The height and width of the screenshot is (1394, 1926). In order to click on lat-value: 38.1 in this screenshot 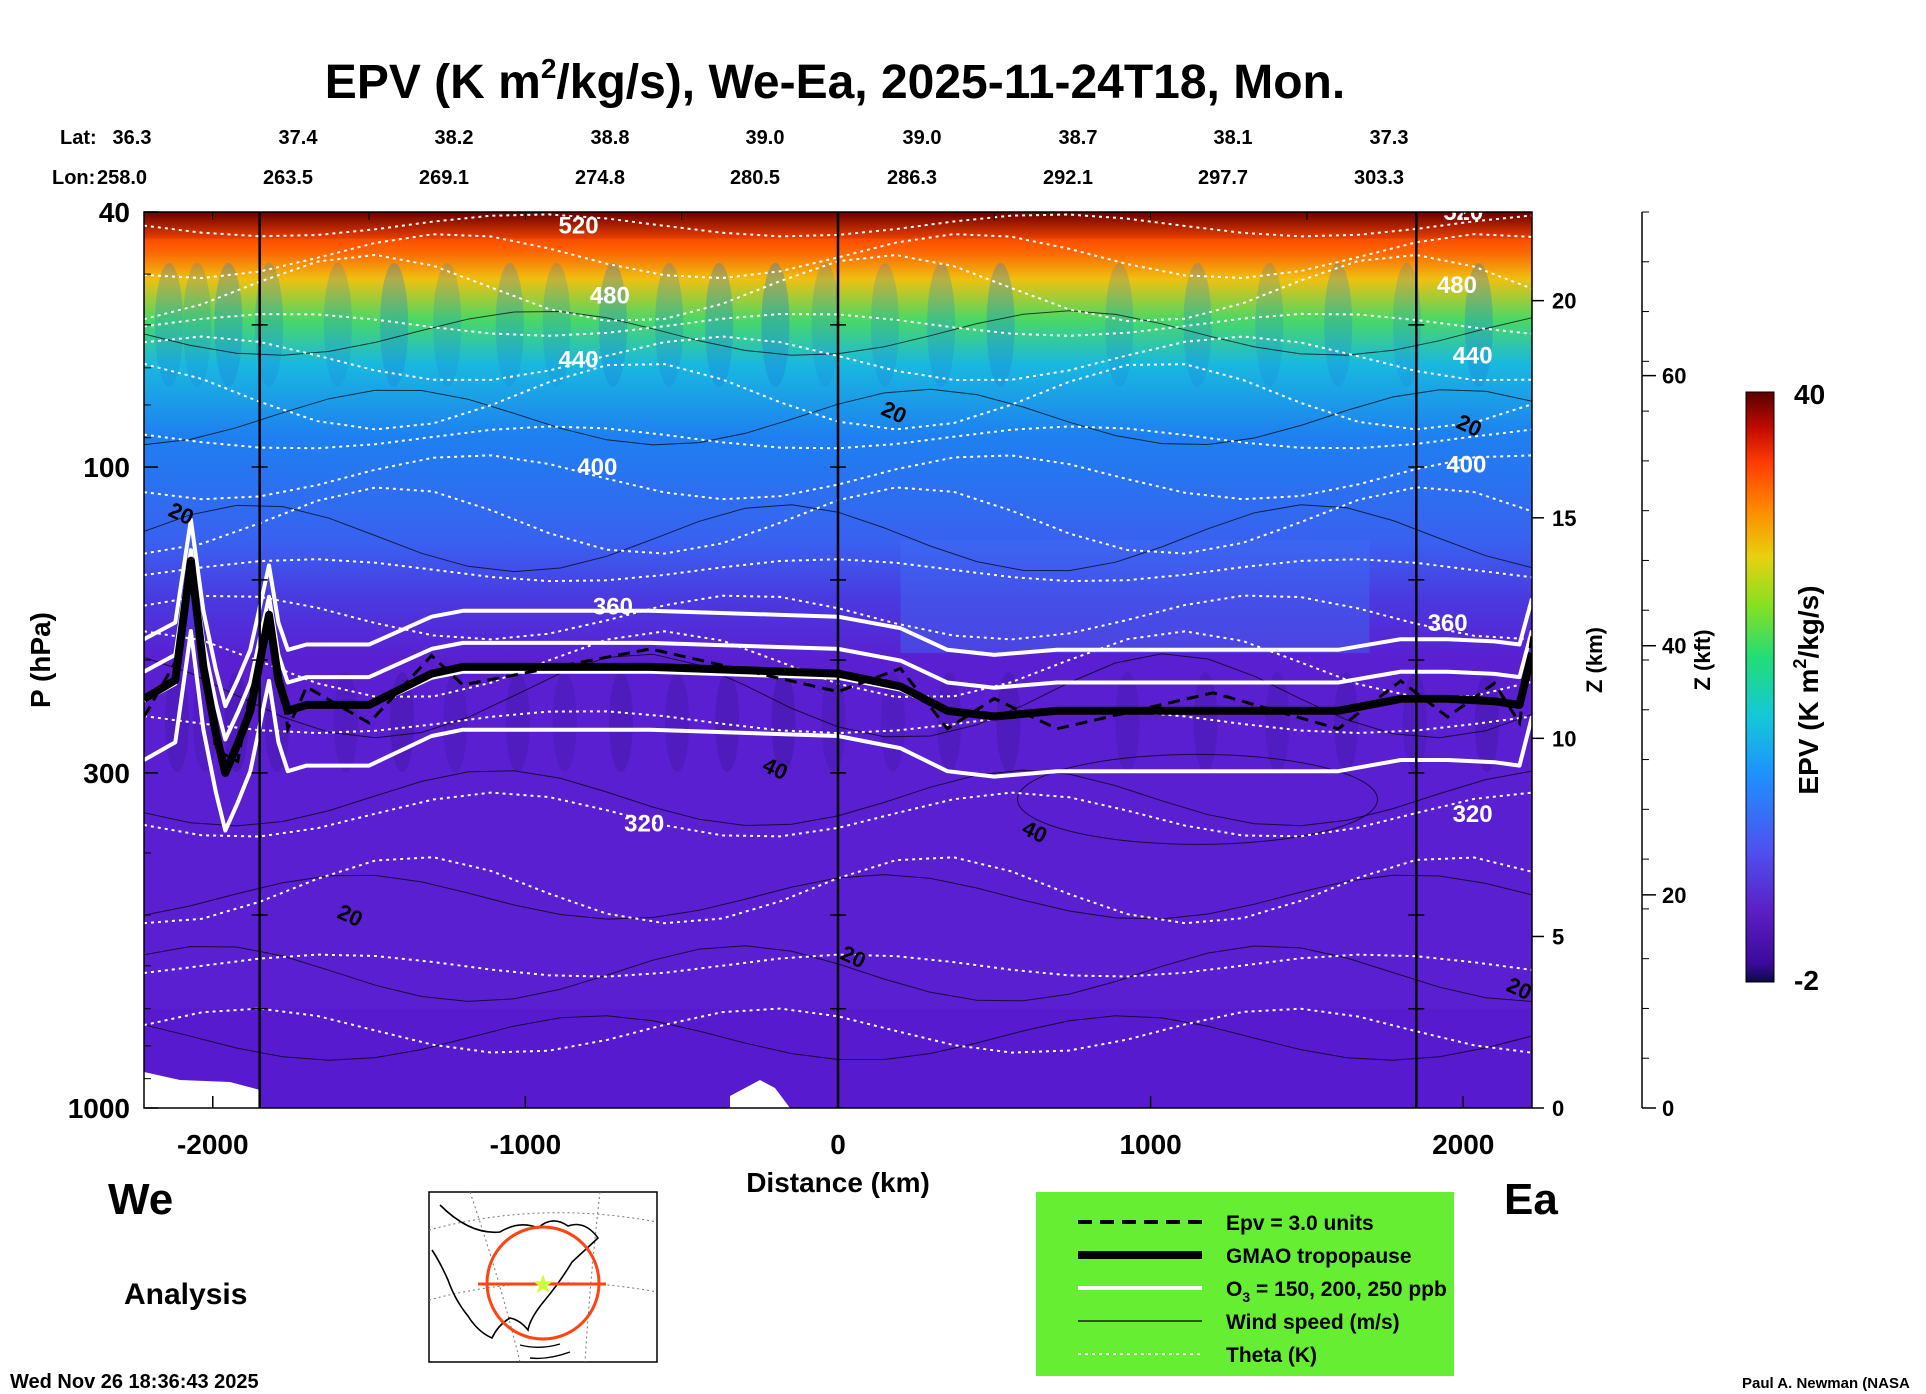, I will do `click(1233, 138)`.